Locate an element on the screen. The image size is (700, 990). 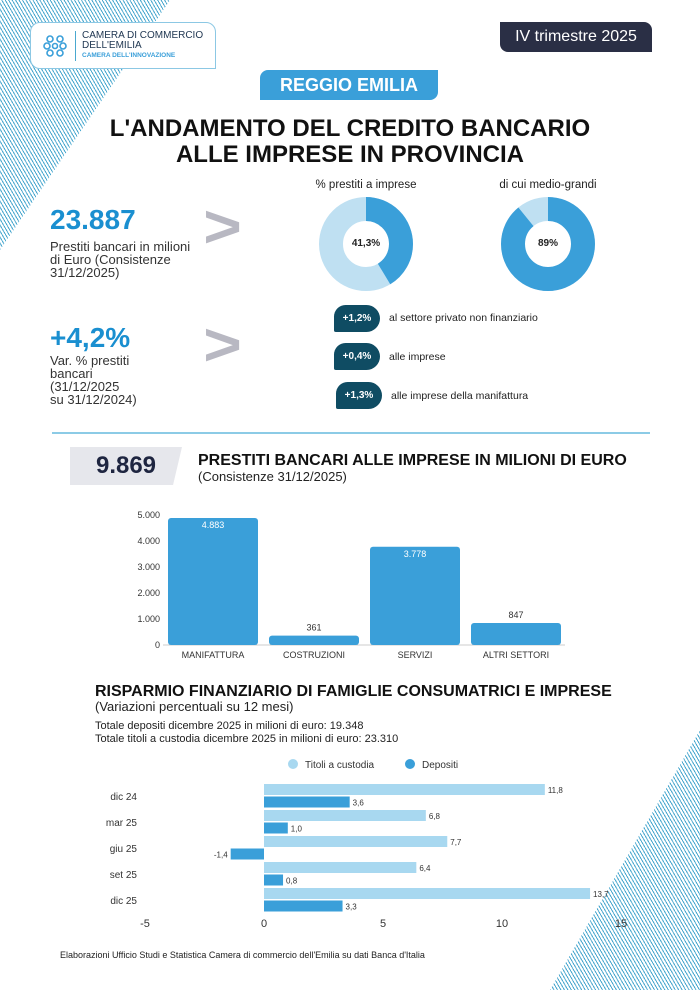
y-tick-label: 0 is located at coordinates (157, 645).